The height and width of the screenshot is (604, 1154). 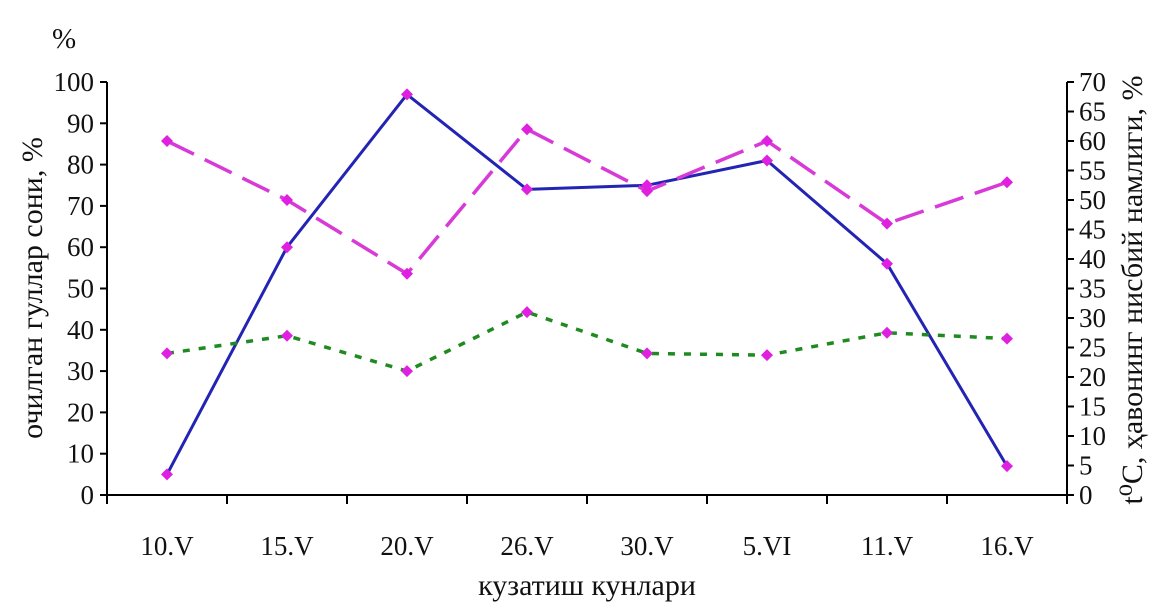 I want to click on left-tick-label: 10, so click(x=80, y=454).